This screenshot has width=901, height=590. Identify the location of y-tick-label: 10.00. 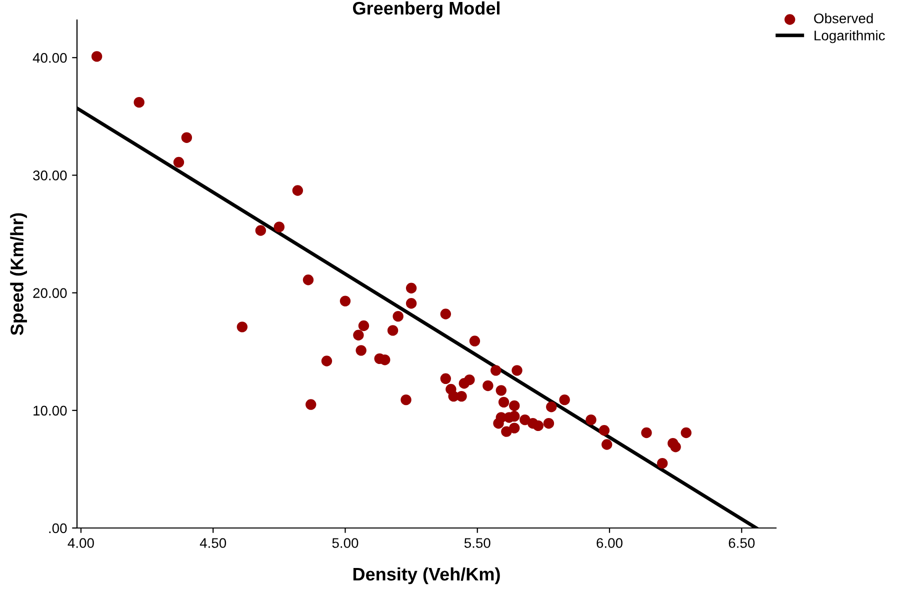
(50, 411).